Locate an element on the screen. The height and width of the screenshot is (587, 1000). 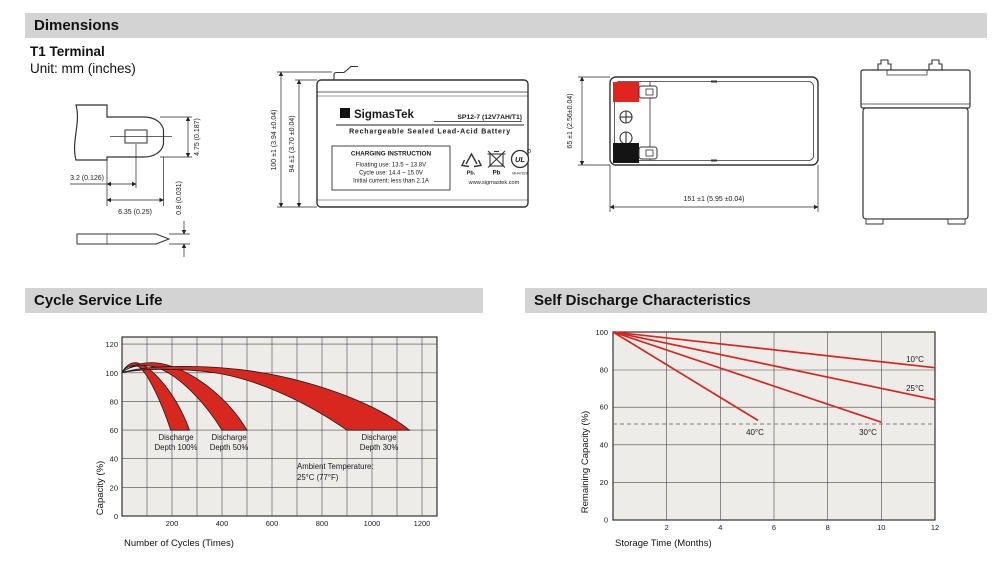
svg-text: 12 is located at coordinates (935, 527).